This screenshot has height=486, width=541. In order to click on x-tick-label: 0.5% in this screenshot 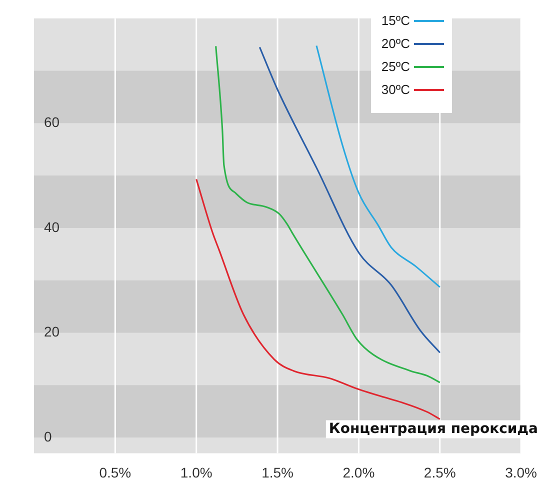, I will do `click(115, 472)`.